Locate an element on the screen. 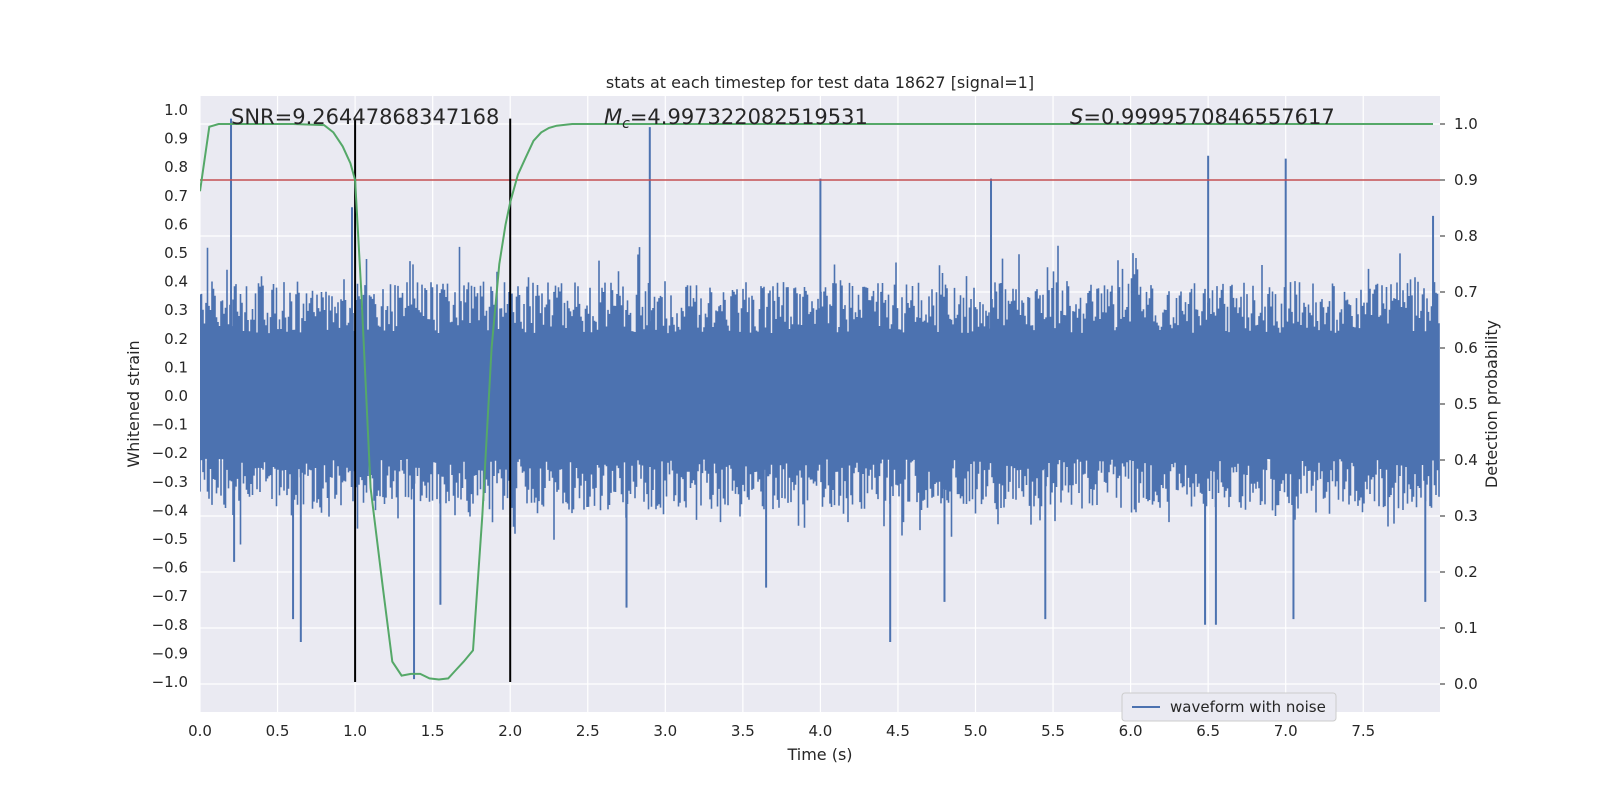 The height and width of the screenshot is (800, 1600). y-tick-label: 0.5 is located at coordinates (176, 253).